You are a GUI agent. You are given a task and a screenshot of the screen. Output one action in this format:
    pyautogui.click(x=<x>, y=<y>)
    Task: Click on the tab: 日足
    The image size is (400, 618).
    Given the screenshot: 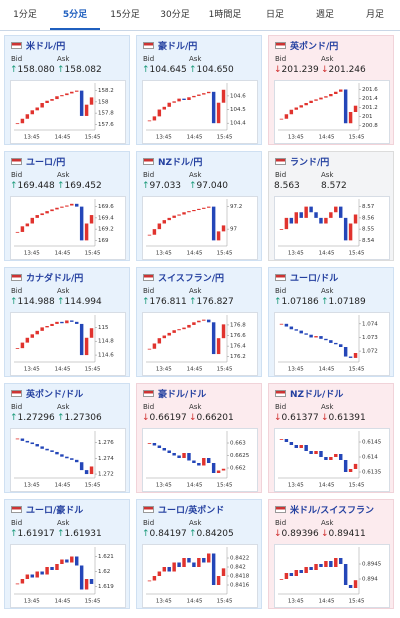 What is the action you would take?
    pyautogui.click(x=274, y=15)
    